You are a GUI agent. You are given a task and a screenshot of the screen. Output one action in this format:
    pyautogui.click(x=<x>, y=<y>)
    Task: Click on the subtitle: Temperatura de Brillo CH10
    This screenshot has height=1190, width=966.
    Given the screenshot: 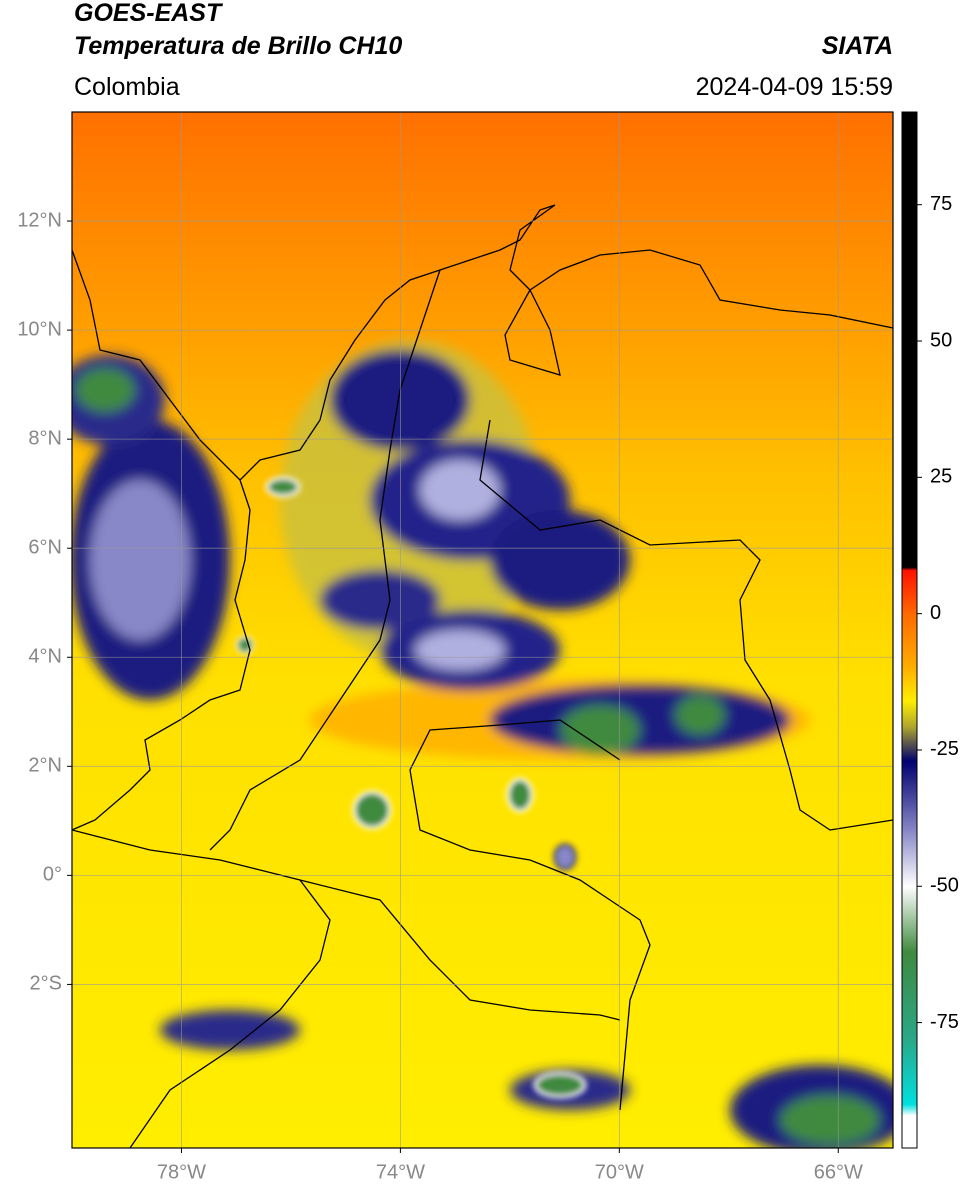 What is the action you would take?
    pyautogui.click(x=238, y=46)
    